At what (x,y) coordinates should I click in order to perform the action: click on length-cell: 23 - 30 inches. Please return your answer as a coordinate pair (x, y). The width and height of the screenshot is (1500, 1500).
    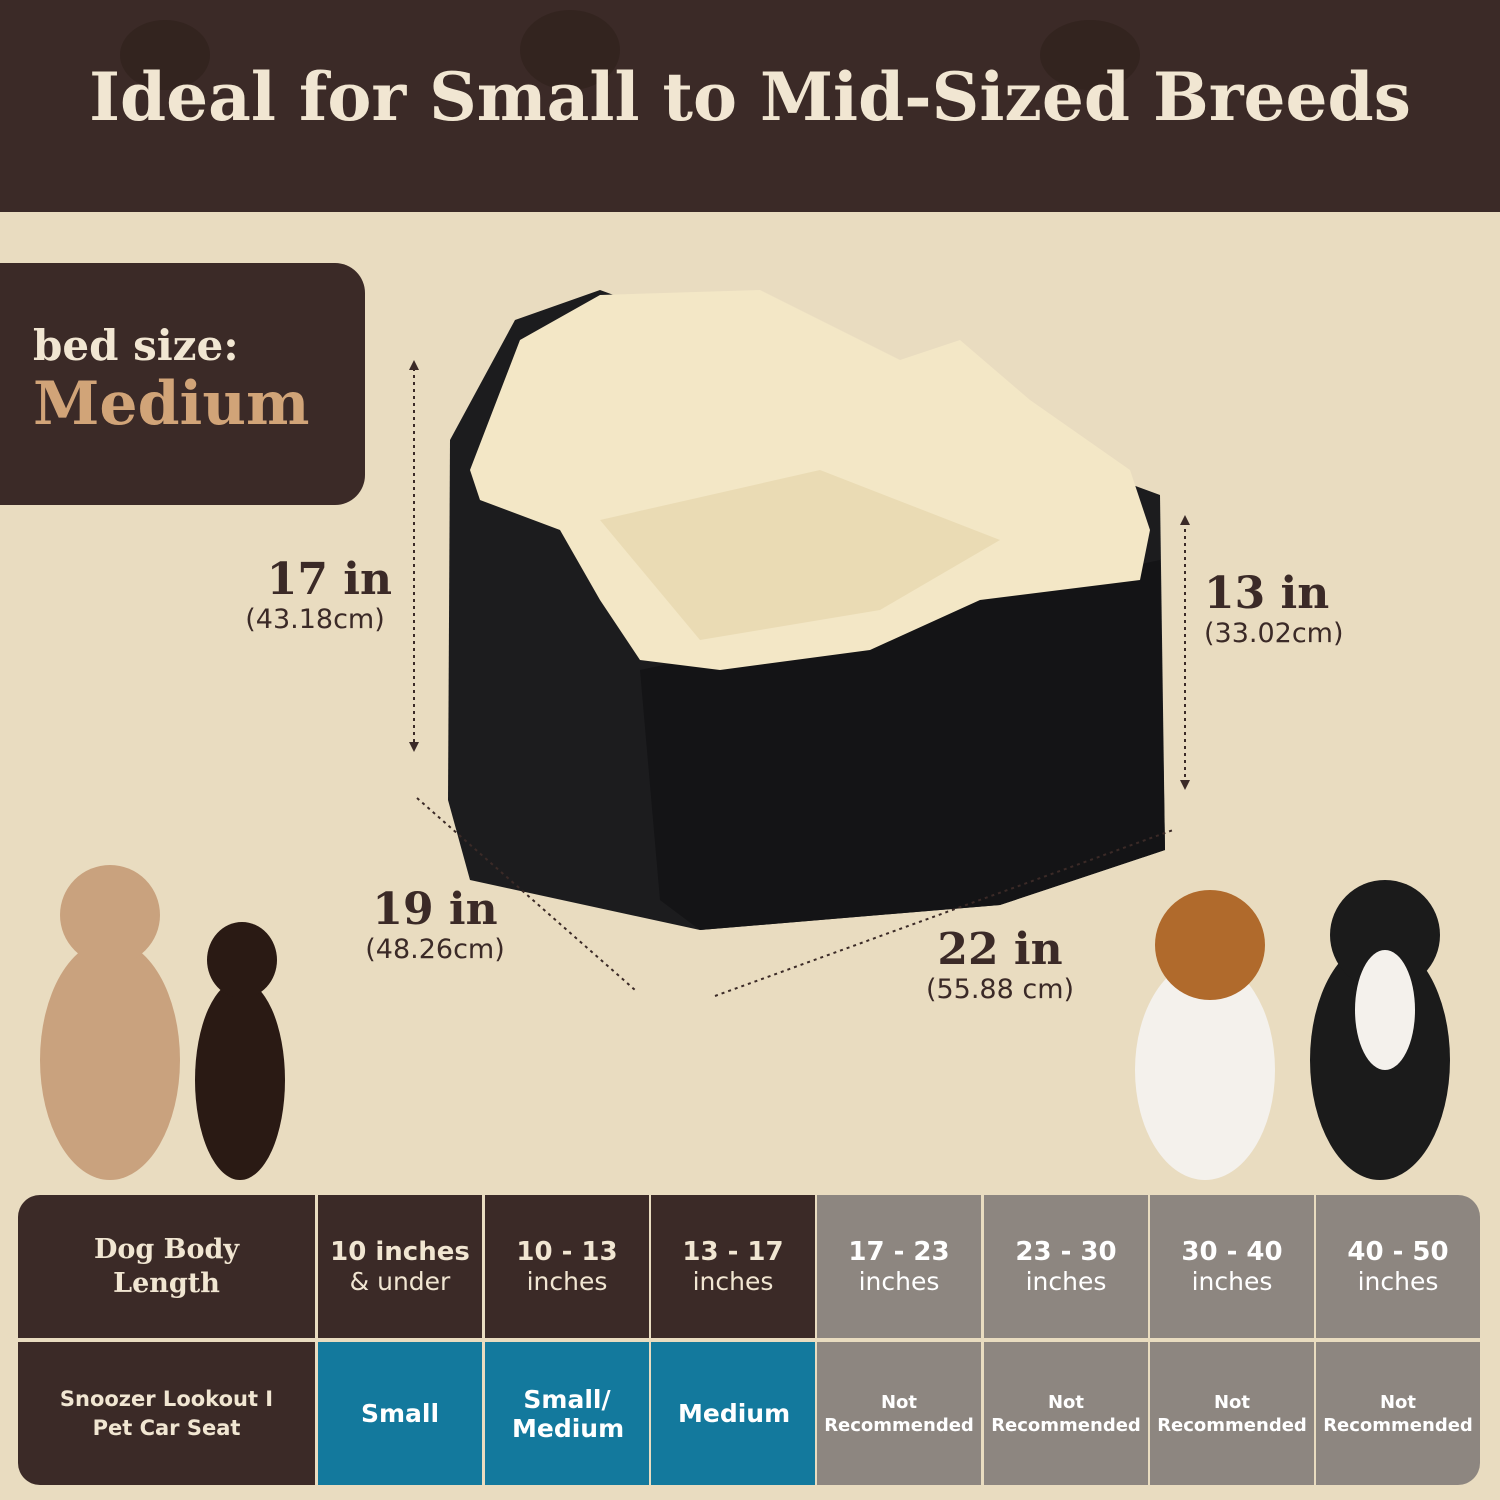
    Looking at the image, I should click on (1066, 1266).